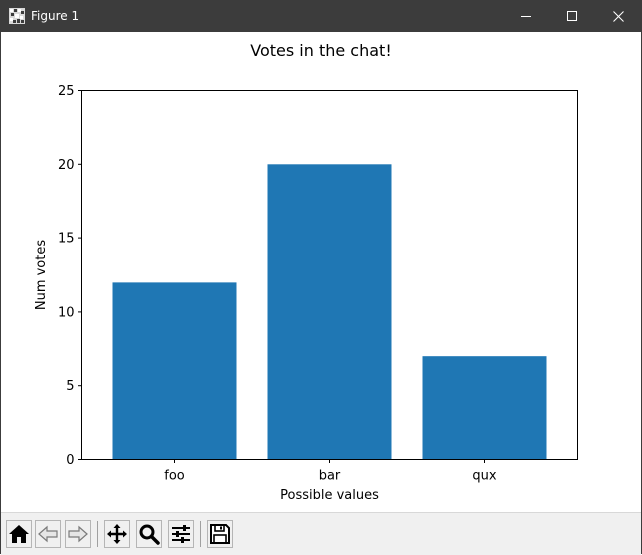 This screenshot has width=642, height=555. I want to click on minimize-button, so click(526, 16).